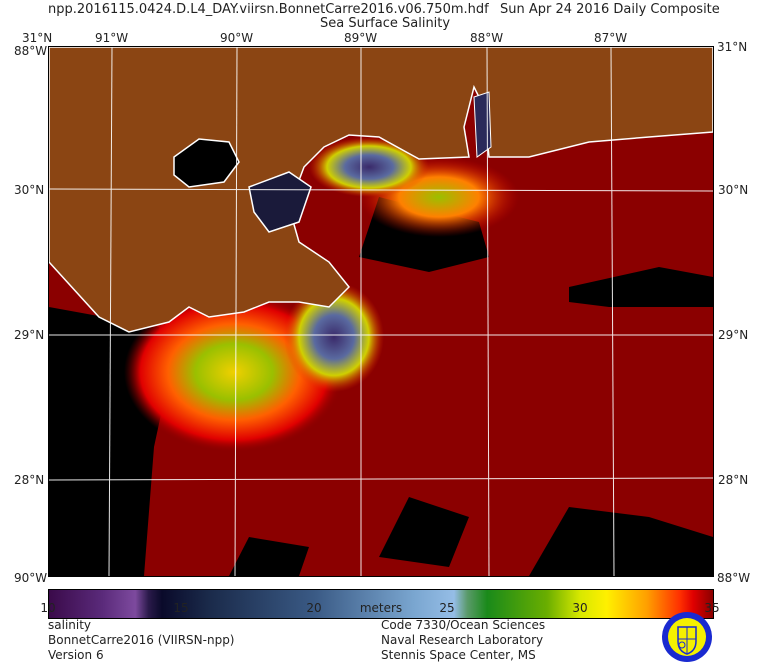 This screenshot has height=664, width=762. I want to click on nrl-seal-logo, so click(687, 637).